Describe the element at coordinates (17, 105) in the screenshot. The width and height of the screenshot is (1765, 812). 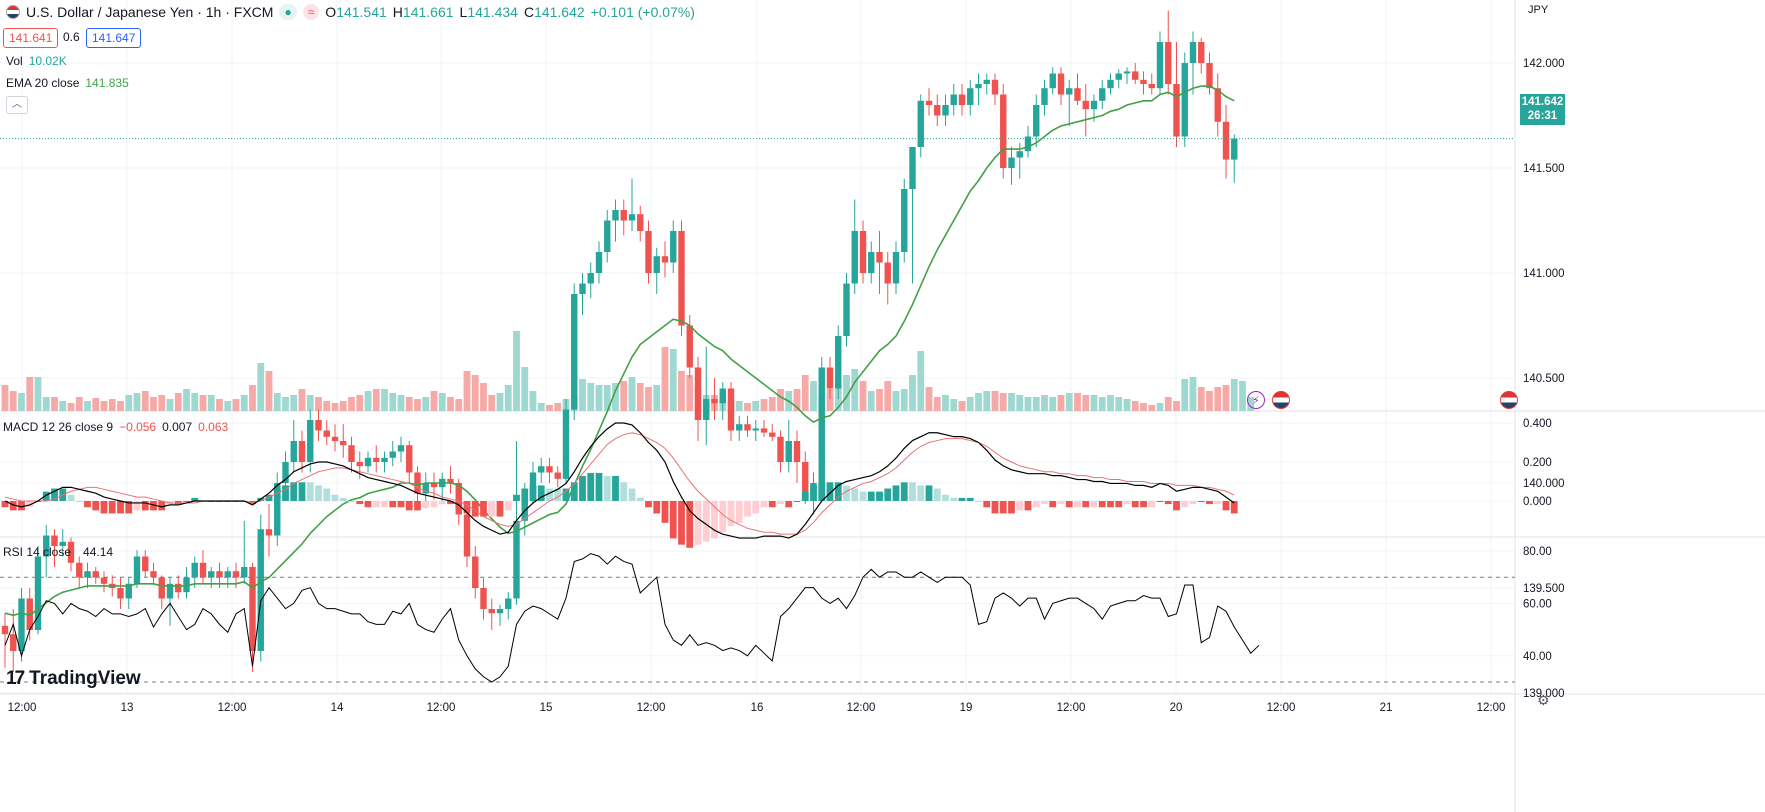
I see `collapse-legend-button: ︿` at that location.